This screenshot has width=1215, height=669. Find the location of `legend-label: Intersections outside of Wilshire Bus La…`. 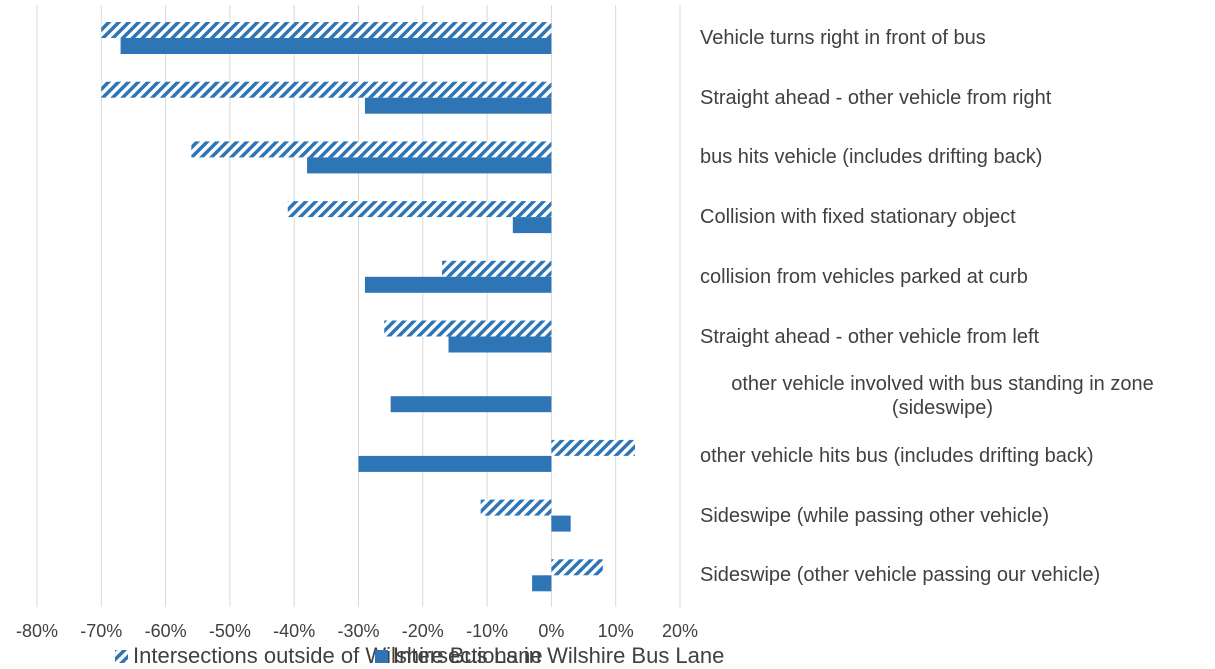

legend-label: Intersections outside of Wilshire Bus La… is located at coordinates (338, 655).